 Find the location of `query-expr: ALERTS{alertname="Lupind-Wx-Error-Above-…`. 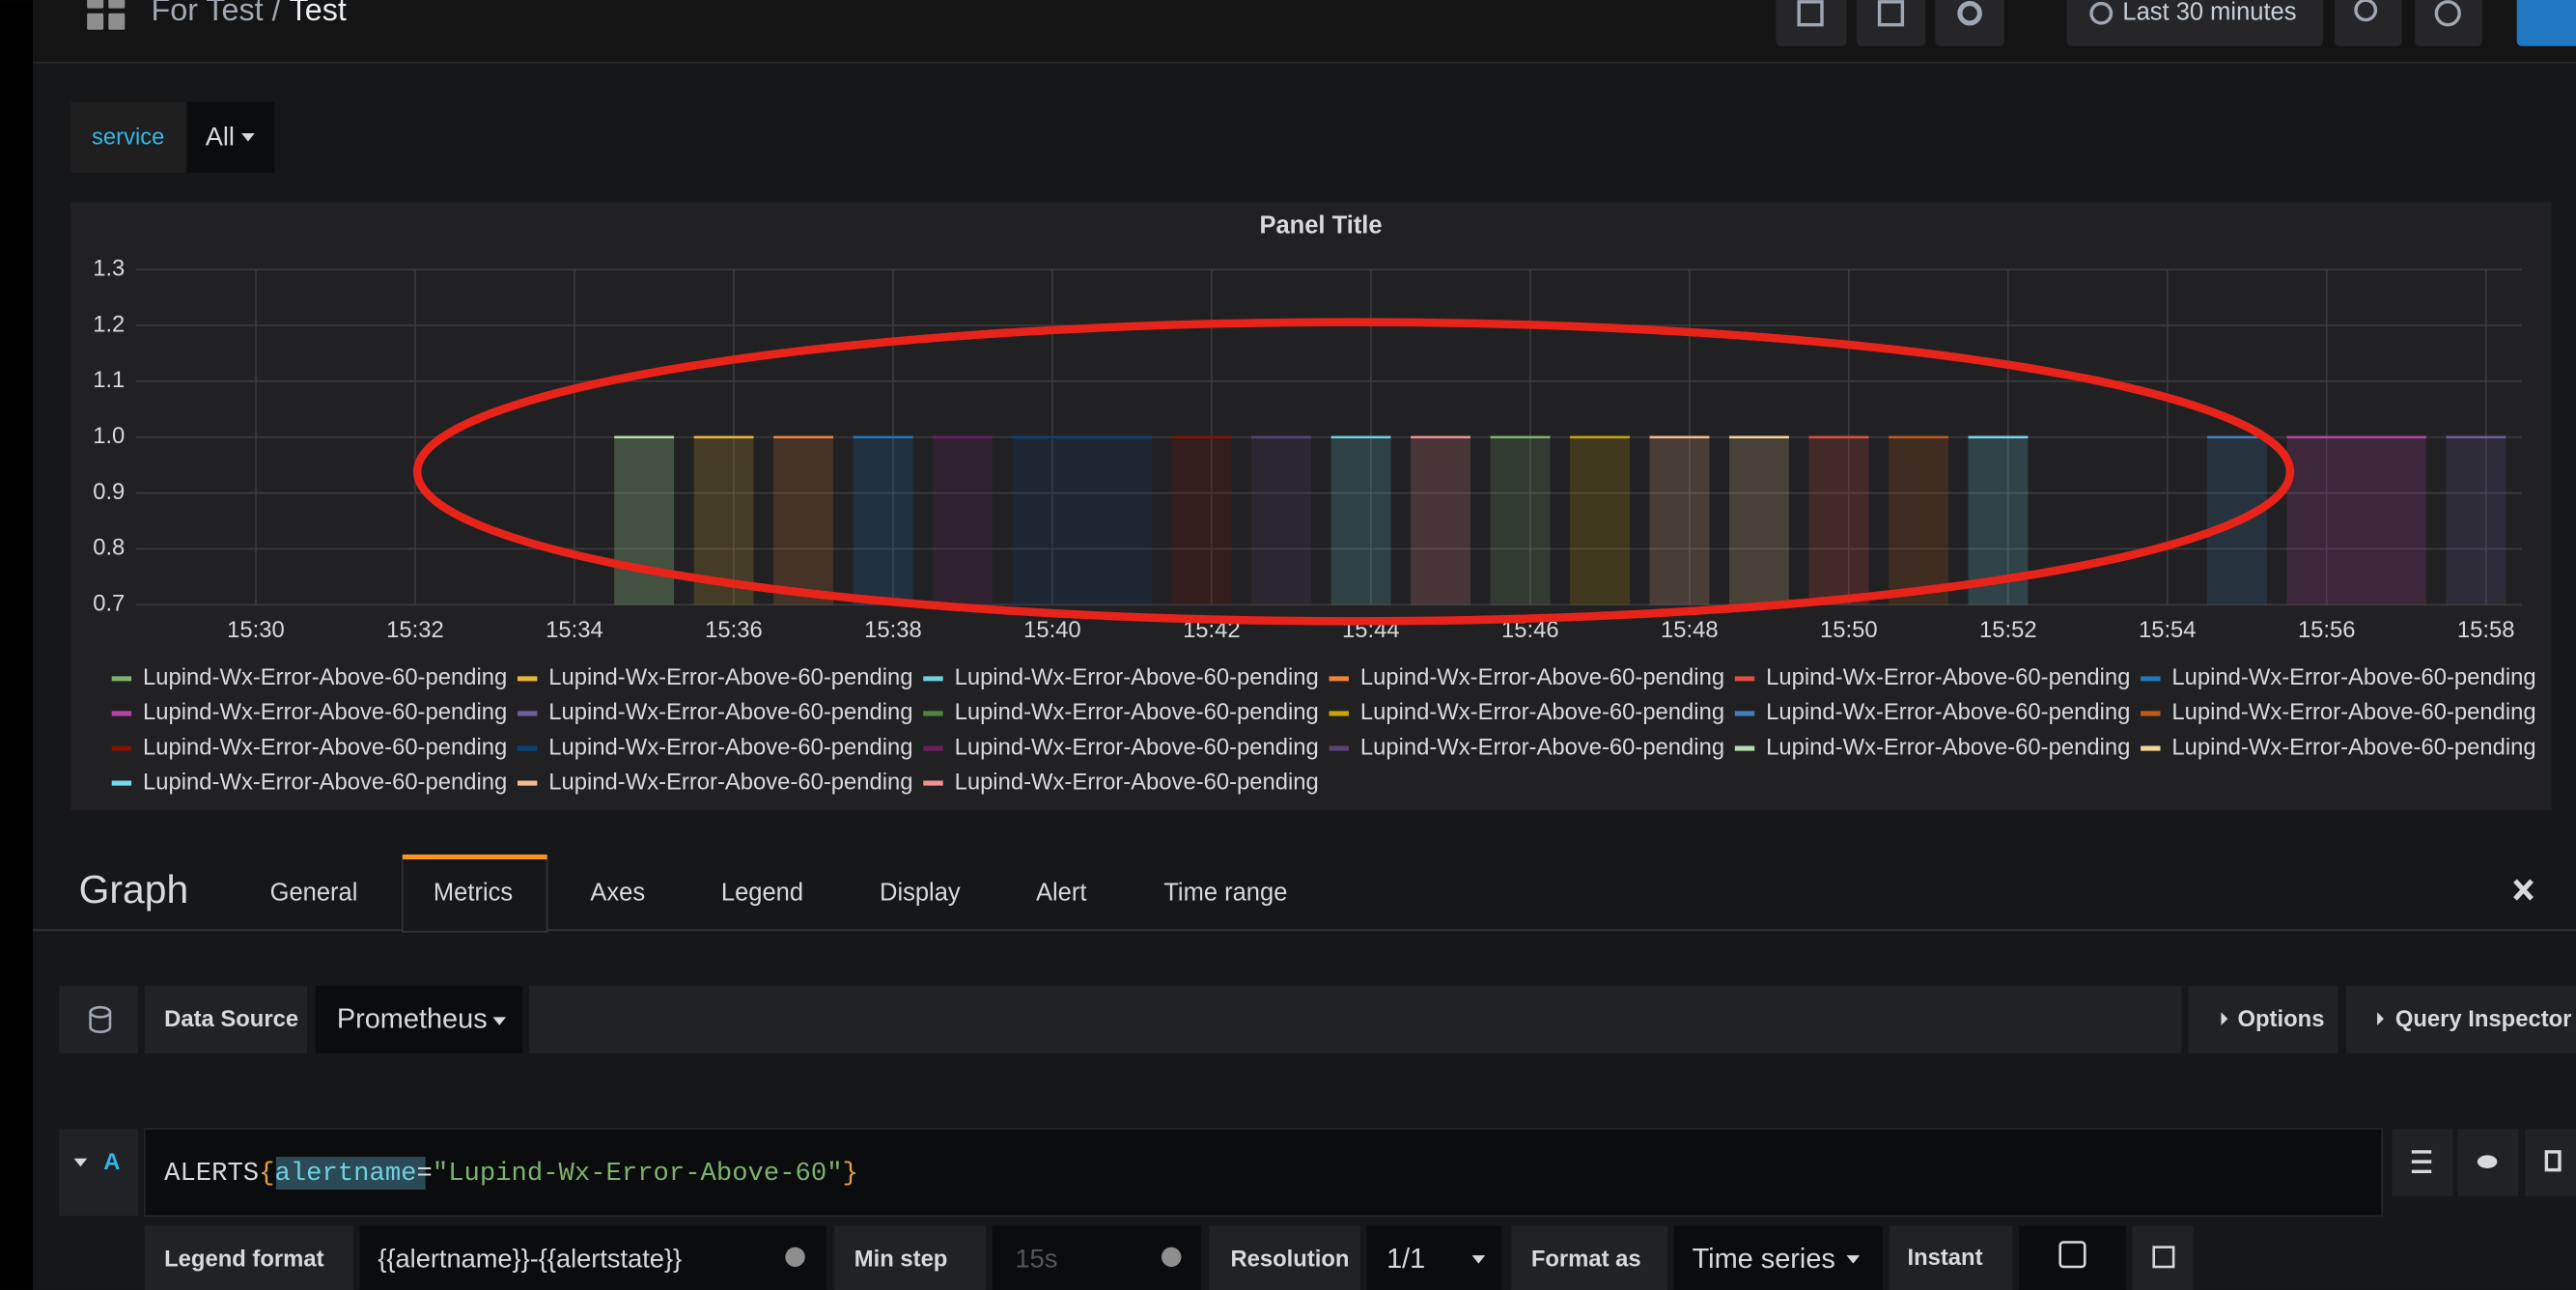

query-expr: ALERTS{alertname="Lupind-Wx-Error-Above-… is located at coordinates (511, 1174).